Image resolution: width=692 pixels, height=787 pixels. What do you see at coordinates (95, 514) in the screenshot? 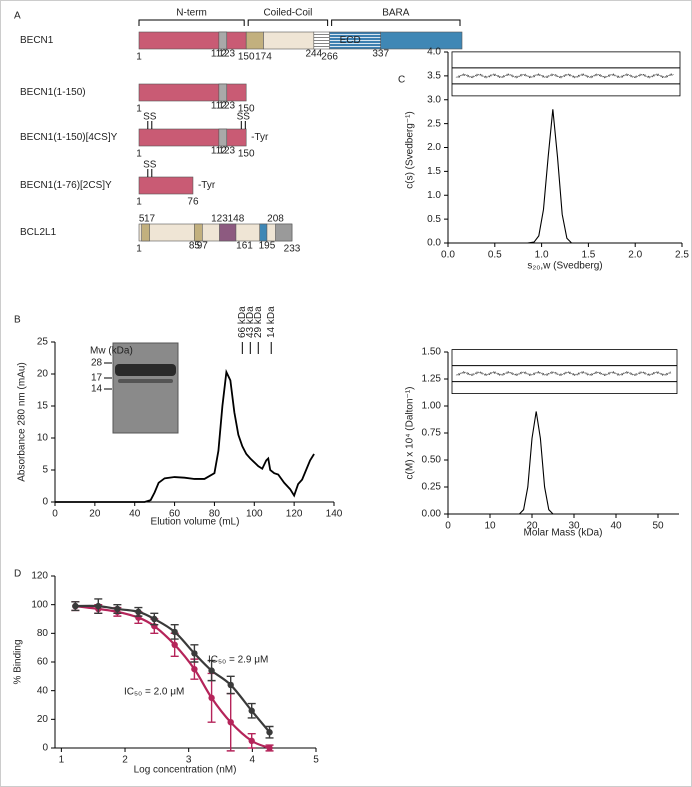
I see `x-tick-label: 20` at bounding box center [95, 514].